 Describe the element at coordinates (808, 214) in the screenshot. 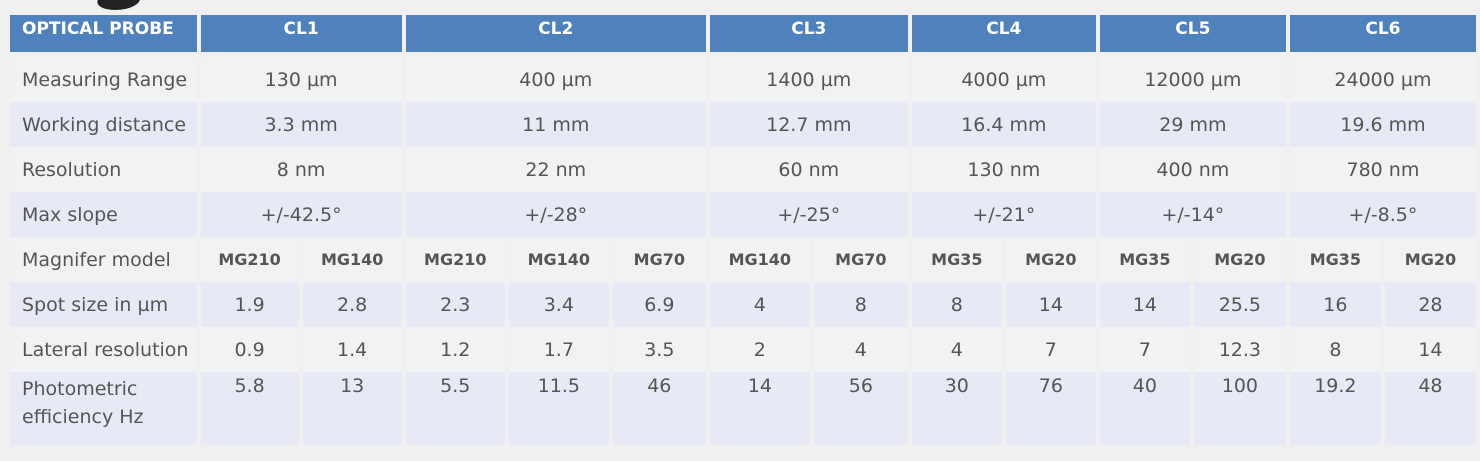

I see `table-cell: +/-25°` at that location.